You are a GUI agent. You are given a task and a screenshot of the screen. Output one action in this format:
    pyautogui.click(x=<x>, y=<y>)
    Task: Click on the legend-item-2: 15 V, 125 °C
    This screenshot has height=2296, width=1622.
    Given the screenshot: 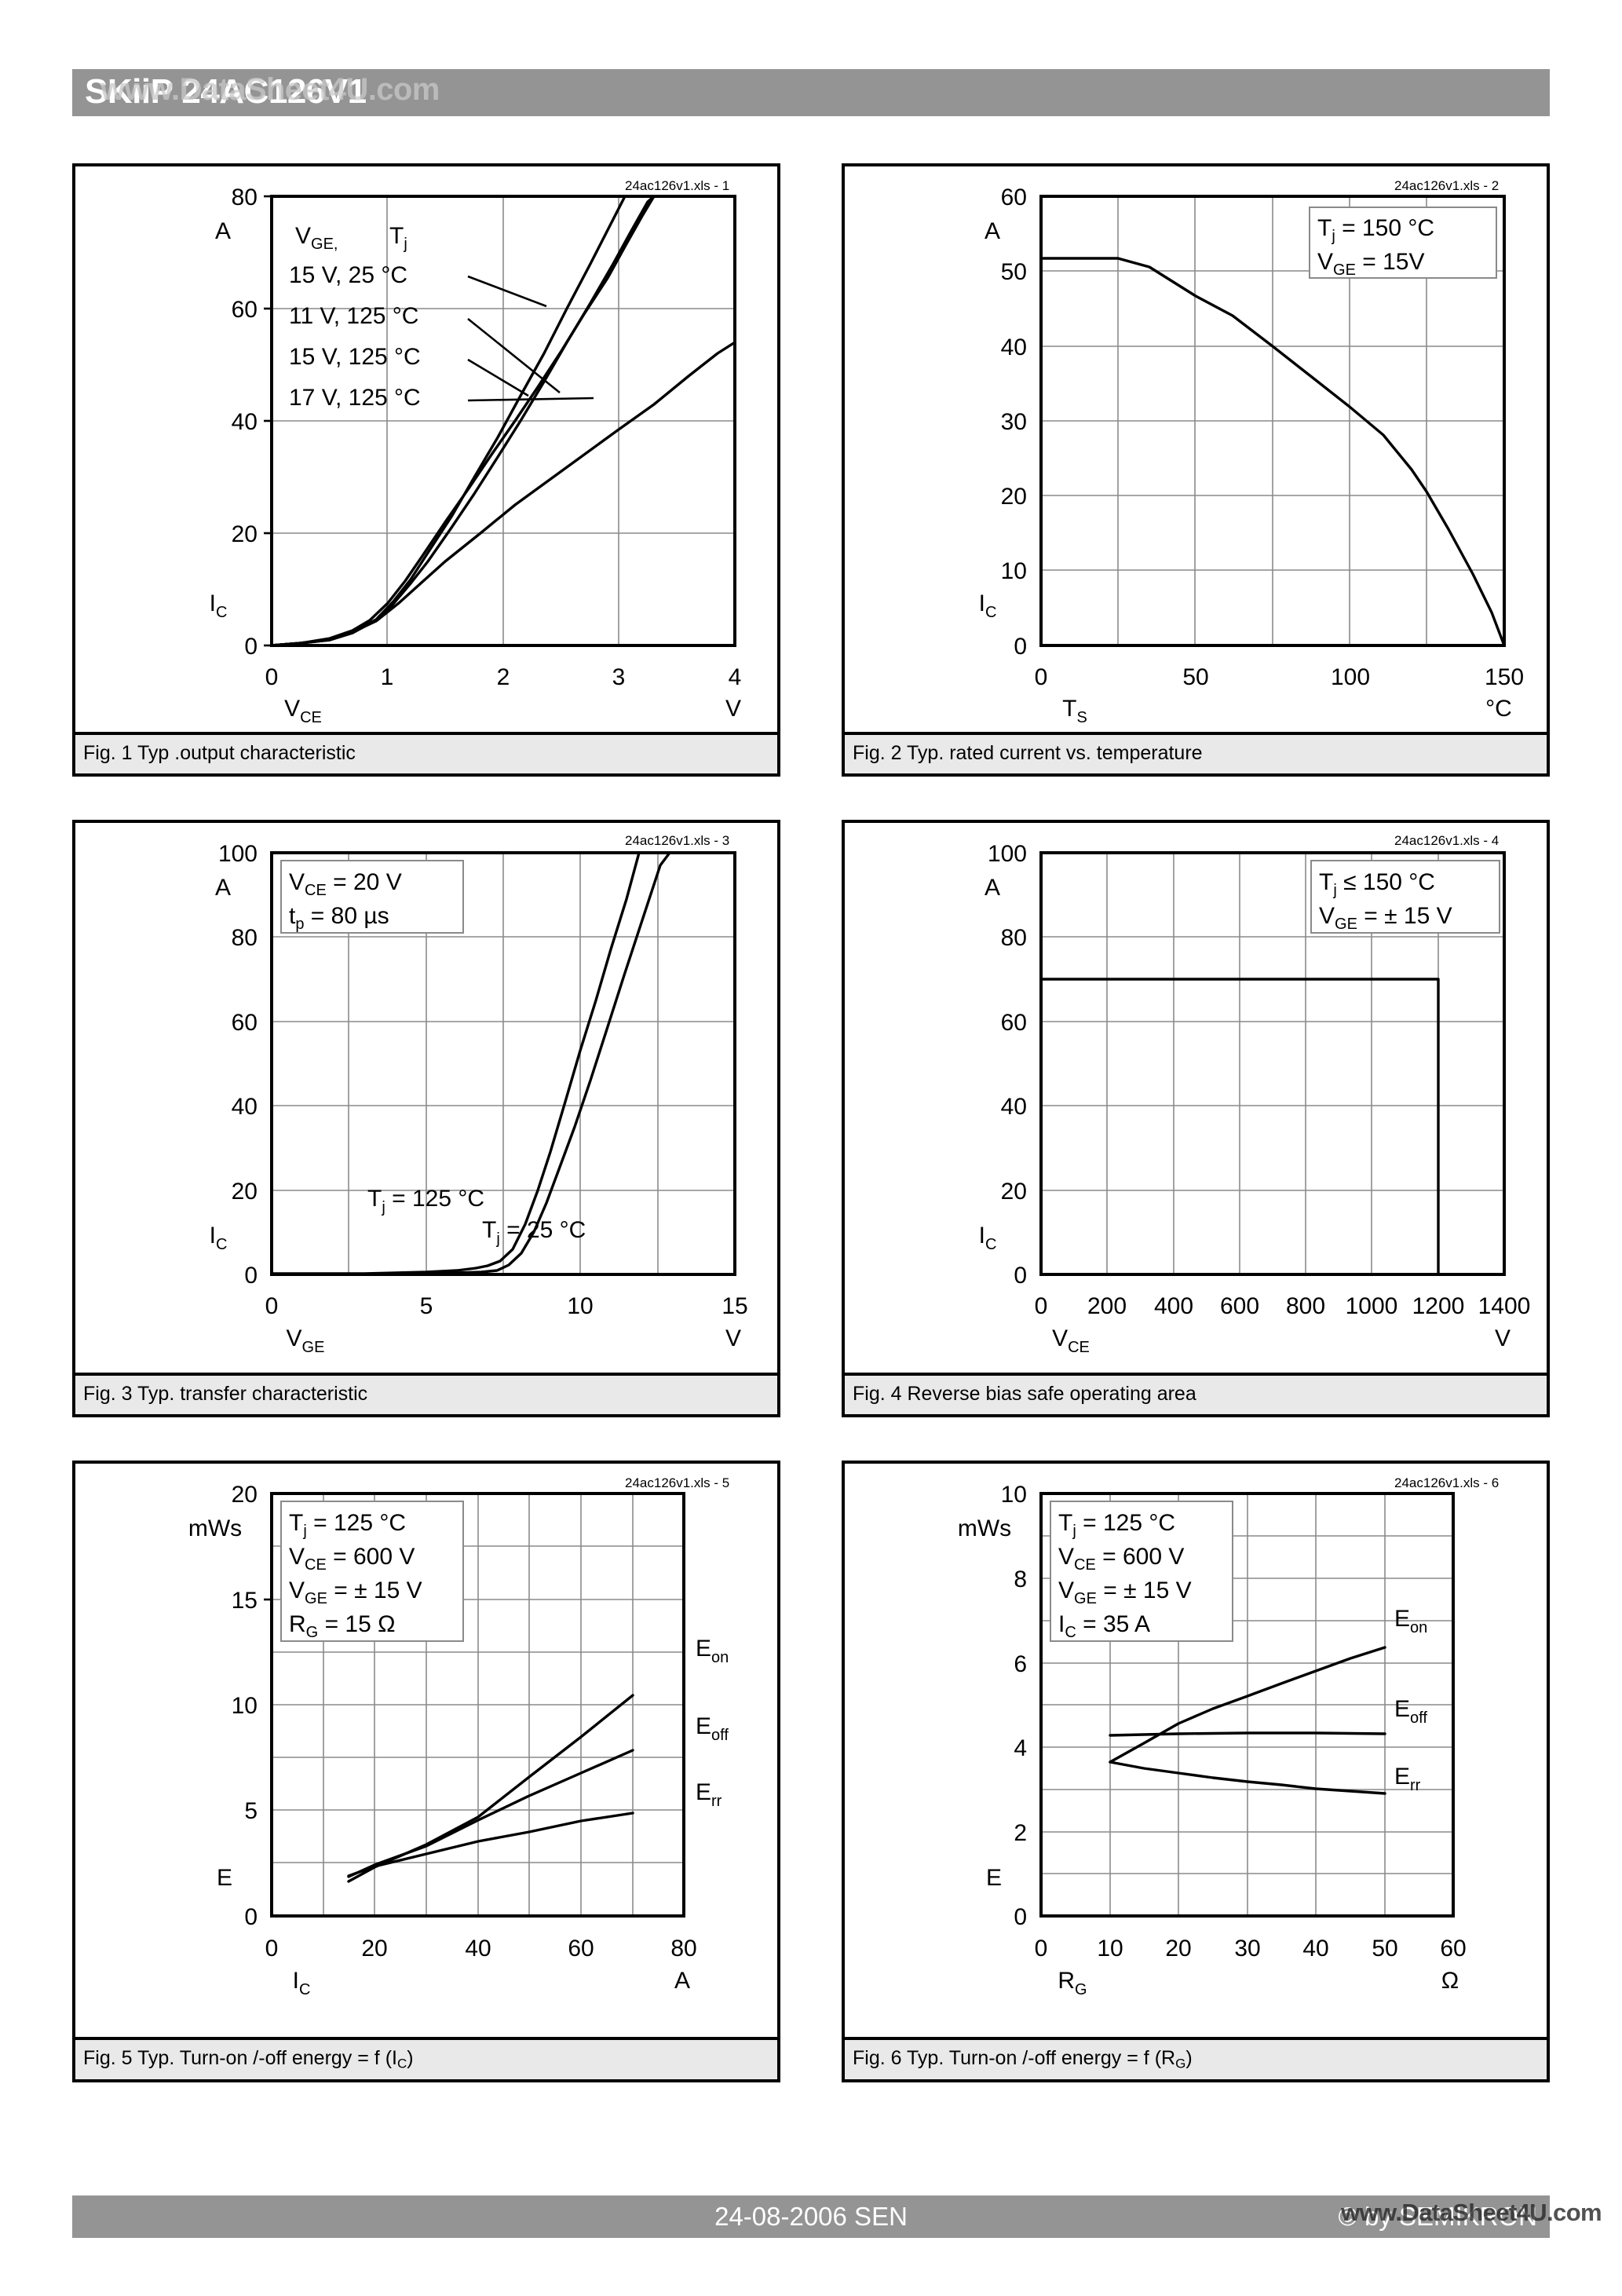 What is the action you would take?
    pyautogui.click(x=355, y=357)
    